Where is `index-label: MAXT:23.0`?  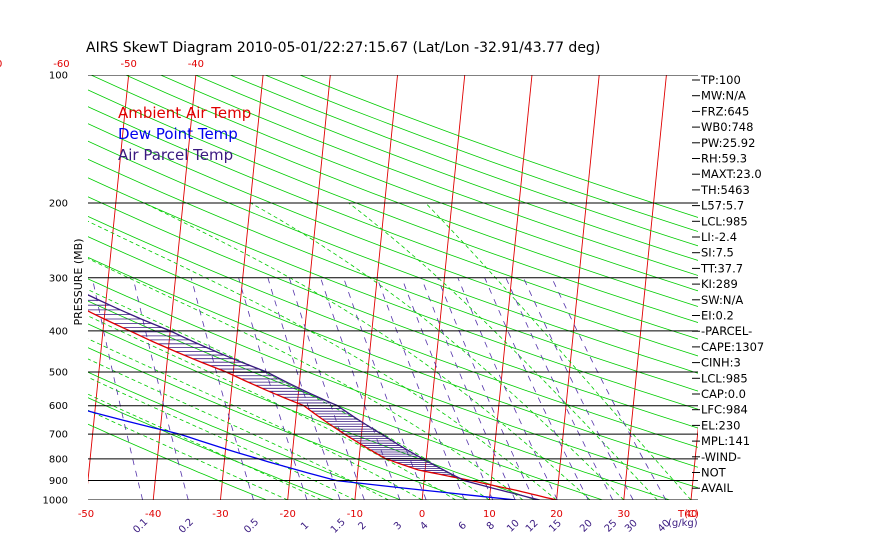 index-label: MAXT:23.0 is located at coordinates (731, 174).